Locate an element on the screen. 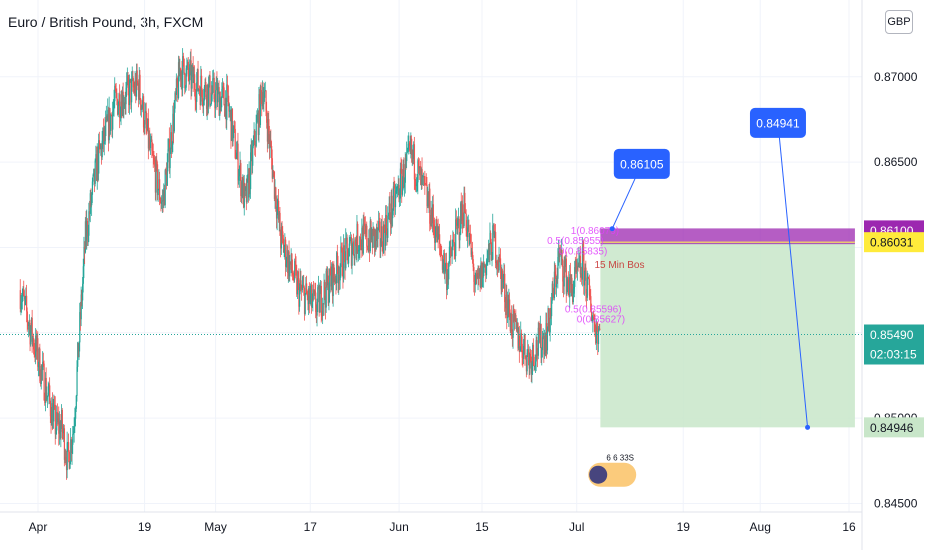 Image resolution: width=932 pixels, height=550 pixels. time-tick-label: Jun is located at coordinates (398, 527).